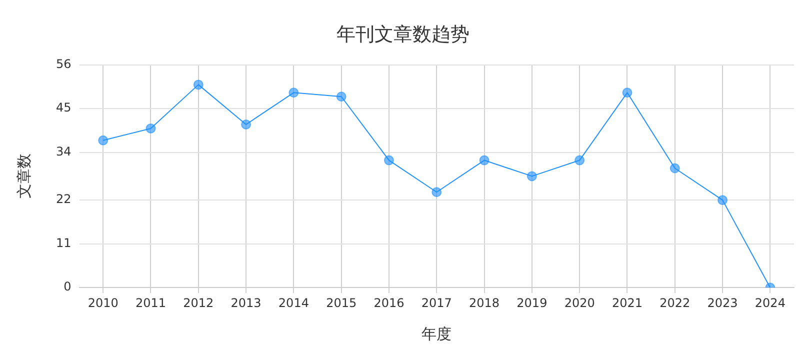  What do you see at coordinates (64, 199) in the screenshot?
I see `y-tick-label: 22` at bounding box center [64, 199].